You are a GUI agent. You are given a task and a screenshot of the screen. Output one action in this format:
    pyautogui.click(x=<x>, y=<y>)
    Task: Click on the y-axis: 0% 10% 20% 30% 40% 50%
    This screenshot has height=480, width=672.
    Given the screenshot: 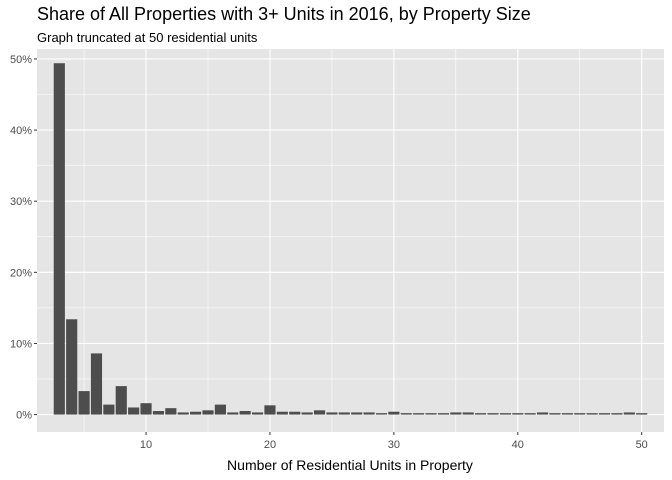 What is the action you would take?
    pyautogui.click(x=23, y=238)
    